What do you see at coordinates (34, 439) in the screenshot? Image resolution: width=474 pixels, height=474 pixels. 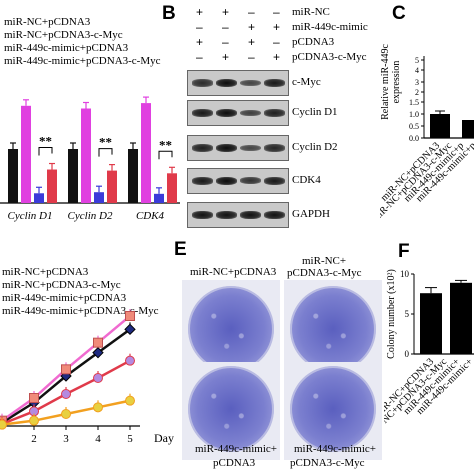 I see `x-tick-label: 2` at bounding box center [34, 439].